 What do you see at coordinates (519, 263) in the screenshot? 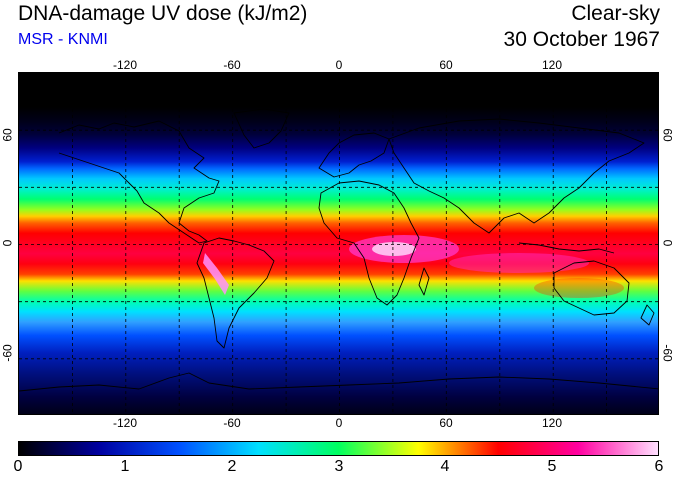
I see `indian-ocean-peak-region` at bounding box center [519, 263].